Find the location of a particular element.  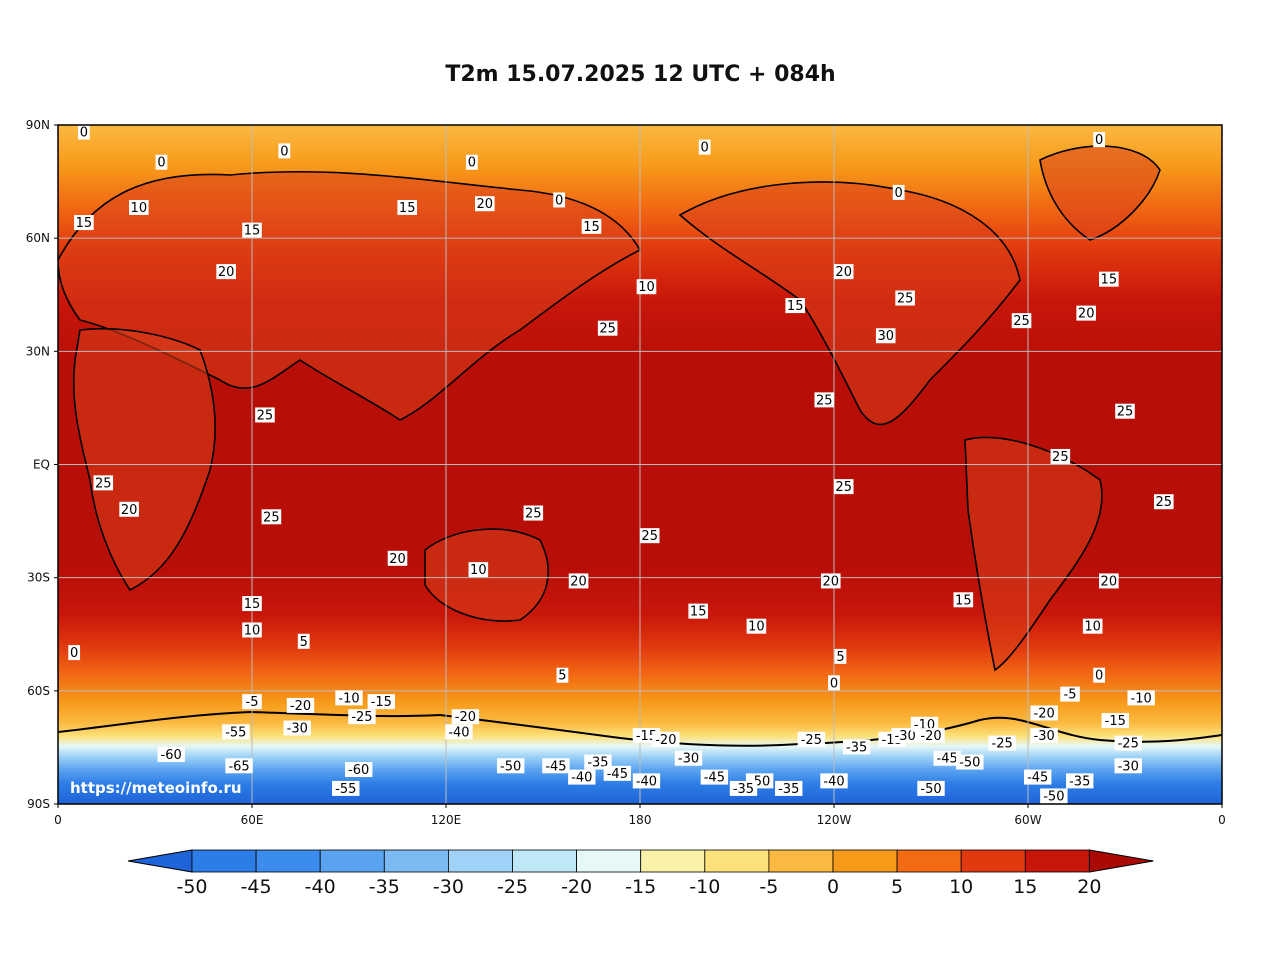

colorbar-tick-label: -35 is located at coordinates (384, 887).